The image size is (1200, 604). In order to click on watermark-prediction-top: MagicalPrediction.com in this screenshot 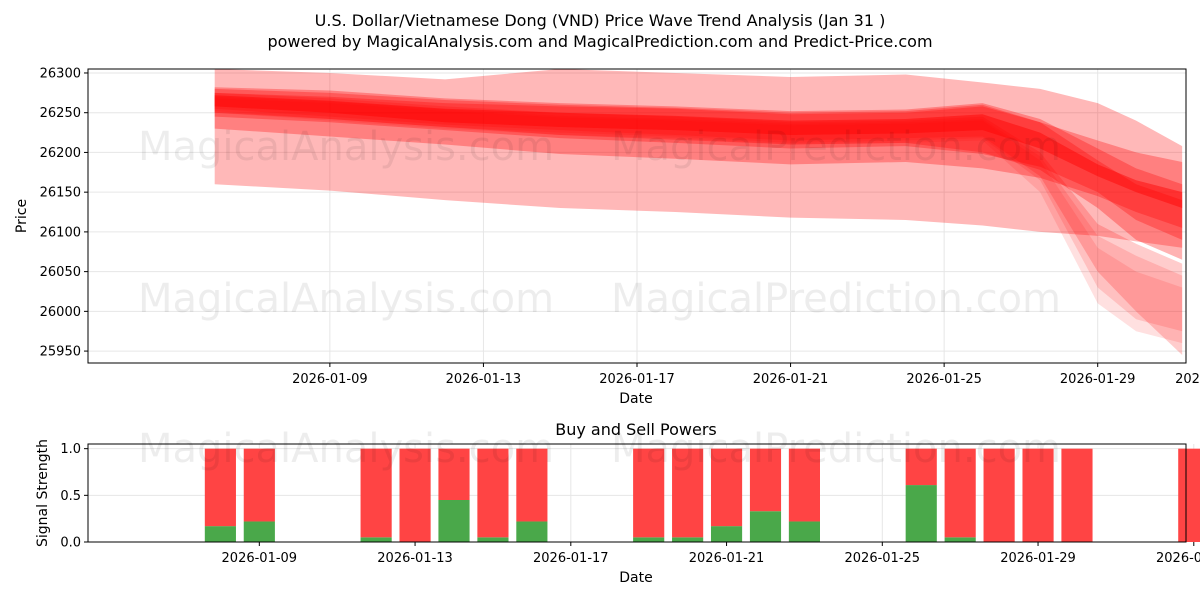, I will do `click(836, 147)`.